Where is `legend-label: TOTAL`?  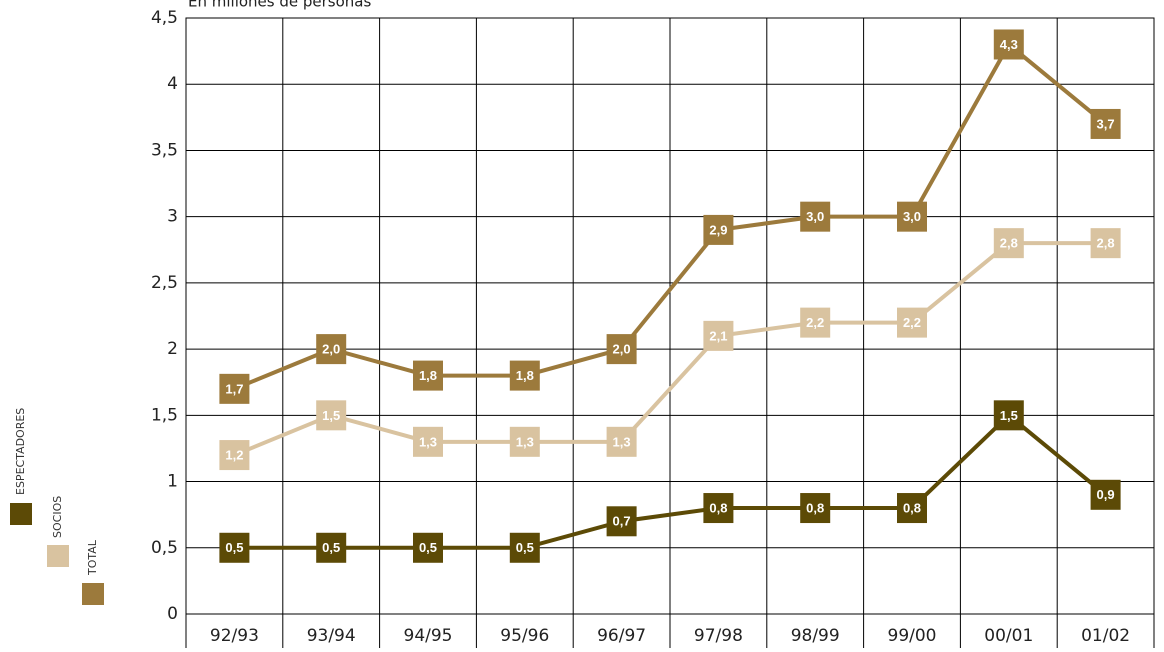 legend-label: TOTAL is located at coordinates (92, 557).